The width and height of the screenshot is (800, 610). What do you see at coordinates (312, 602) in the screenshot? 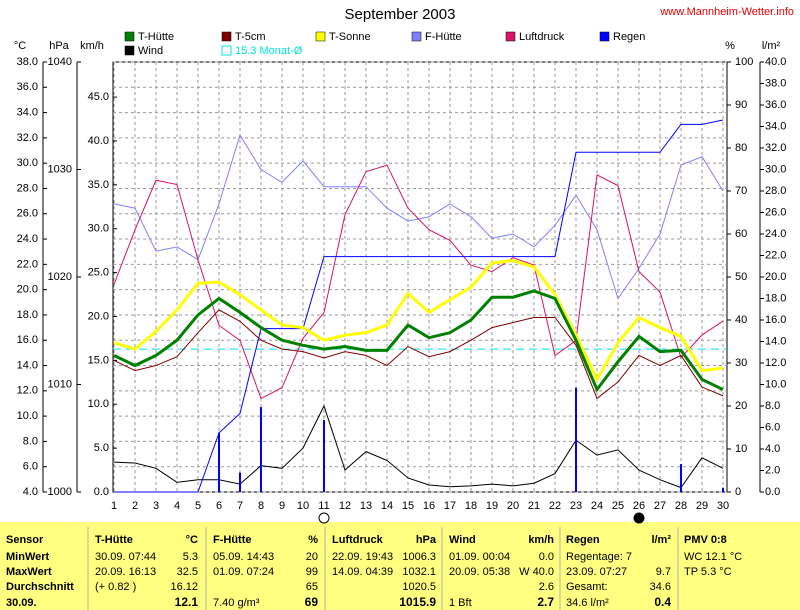
I see `table-cell: 69` at bounding box center [312, 602].